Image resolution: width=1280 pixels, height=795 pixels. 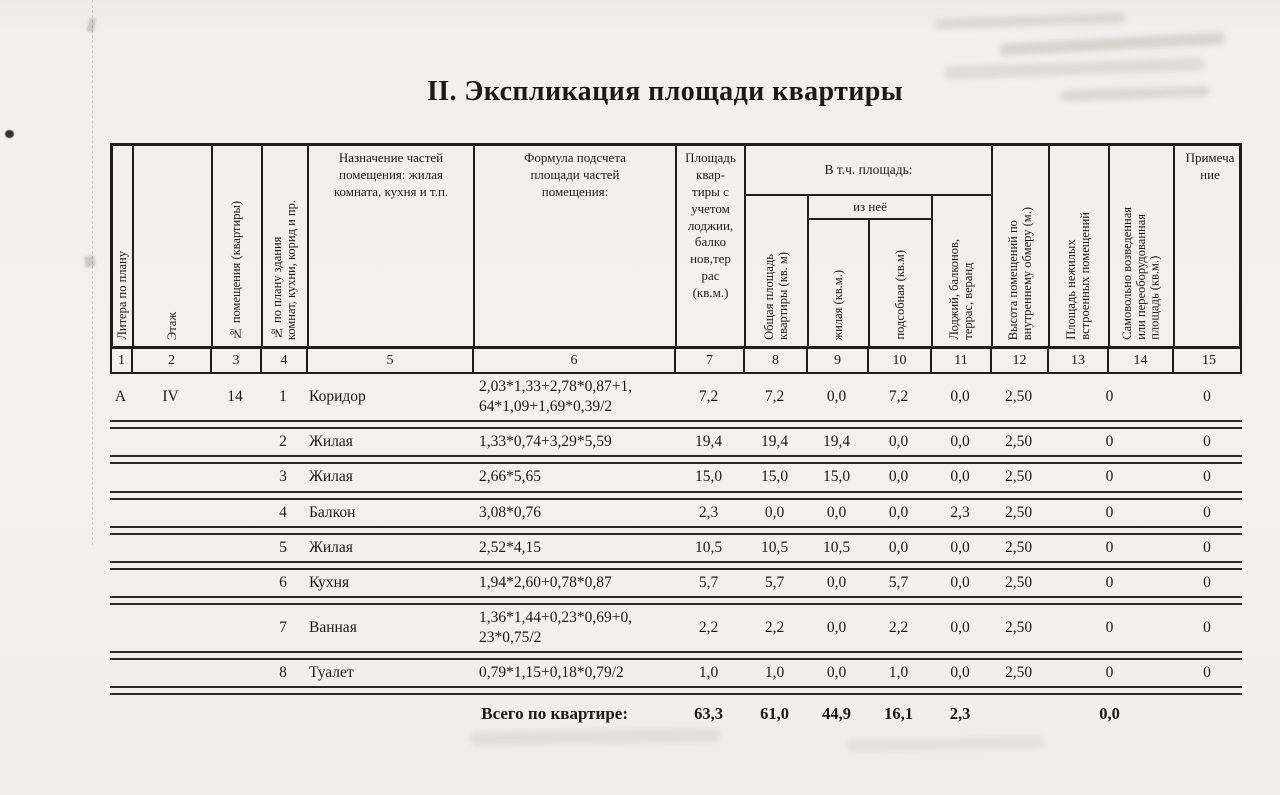 I want to click on header-apt-number: № помещения (квартиры), so click(x=238, y=246).